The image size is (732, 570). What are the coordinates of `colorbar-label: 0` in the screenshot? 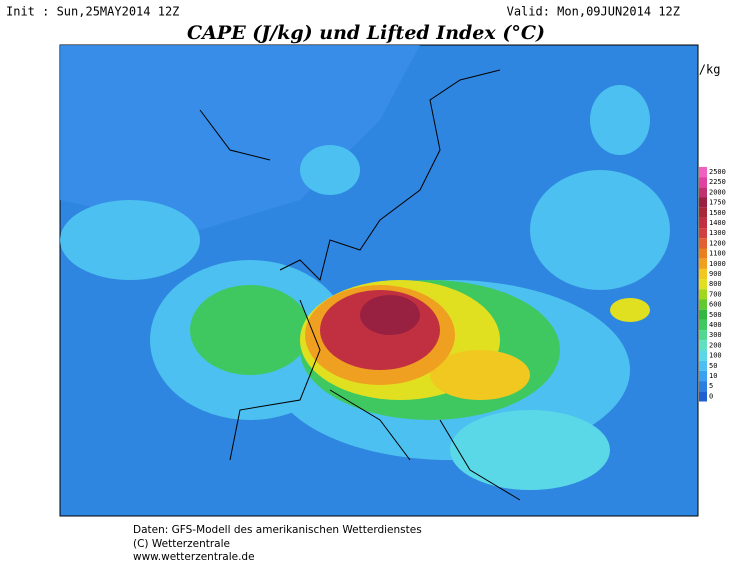 It's located at (711, 396).